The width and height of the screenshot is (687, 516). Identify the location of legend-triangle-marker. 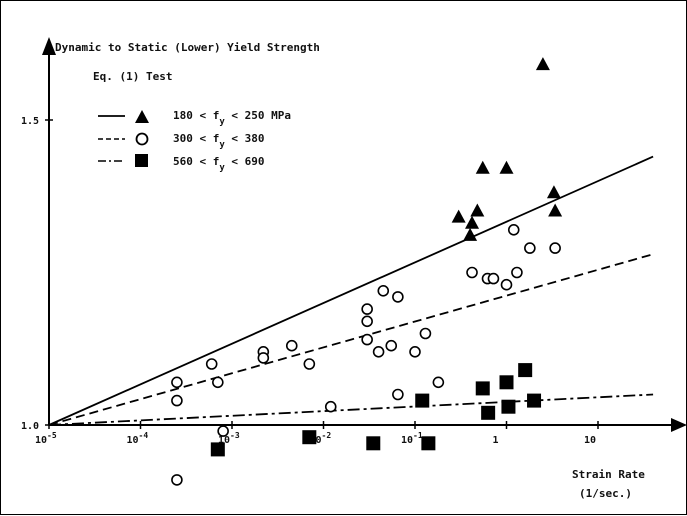
(142, 116).